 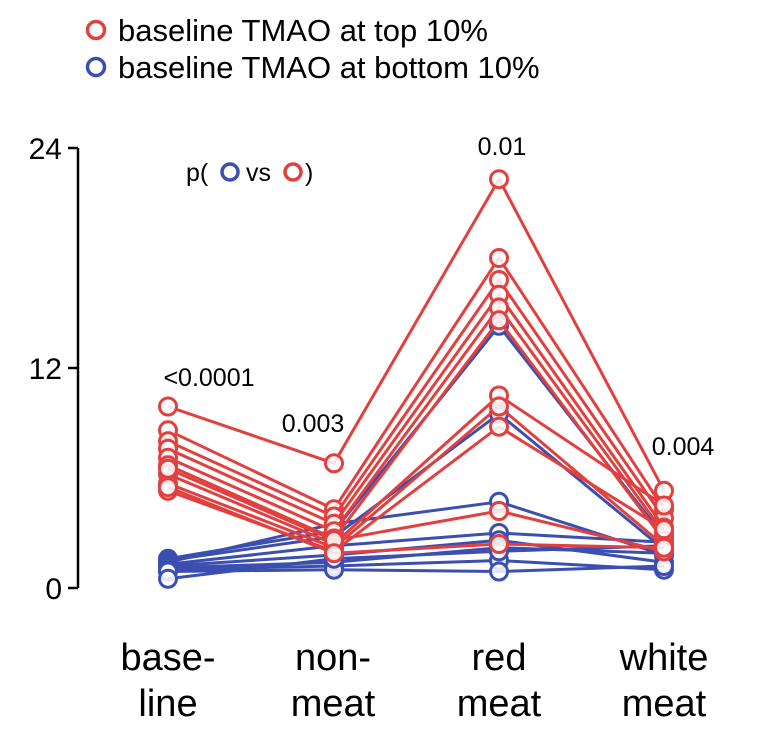 I want to click on p-note-vs: vs, so click(x=258, y=173).